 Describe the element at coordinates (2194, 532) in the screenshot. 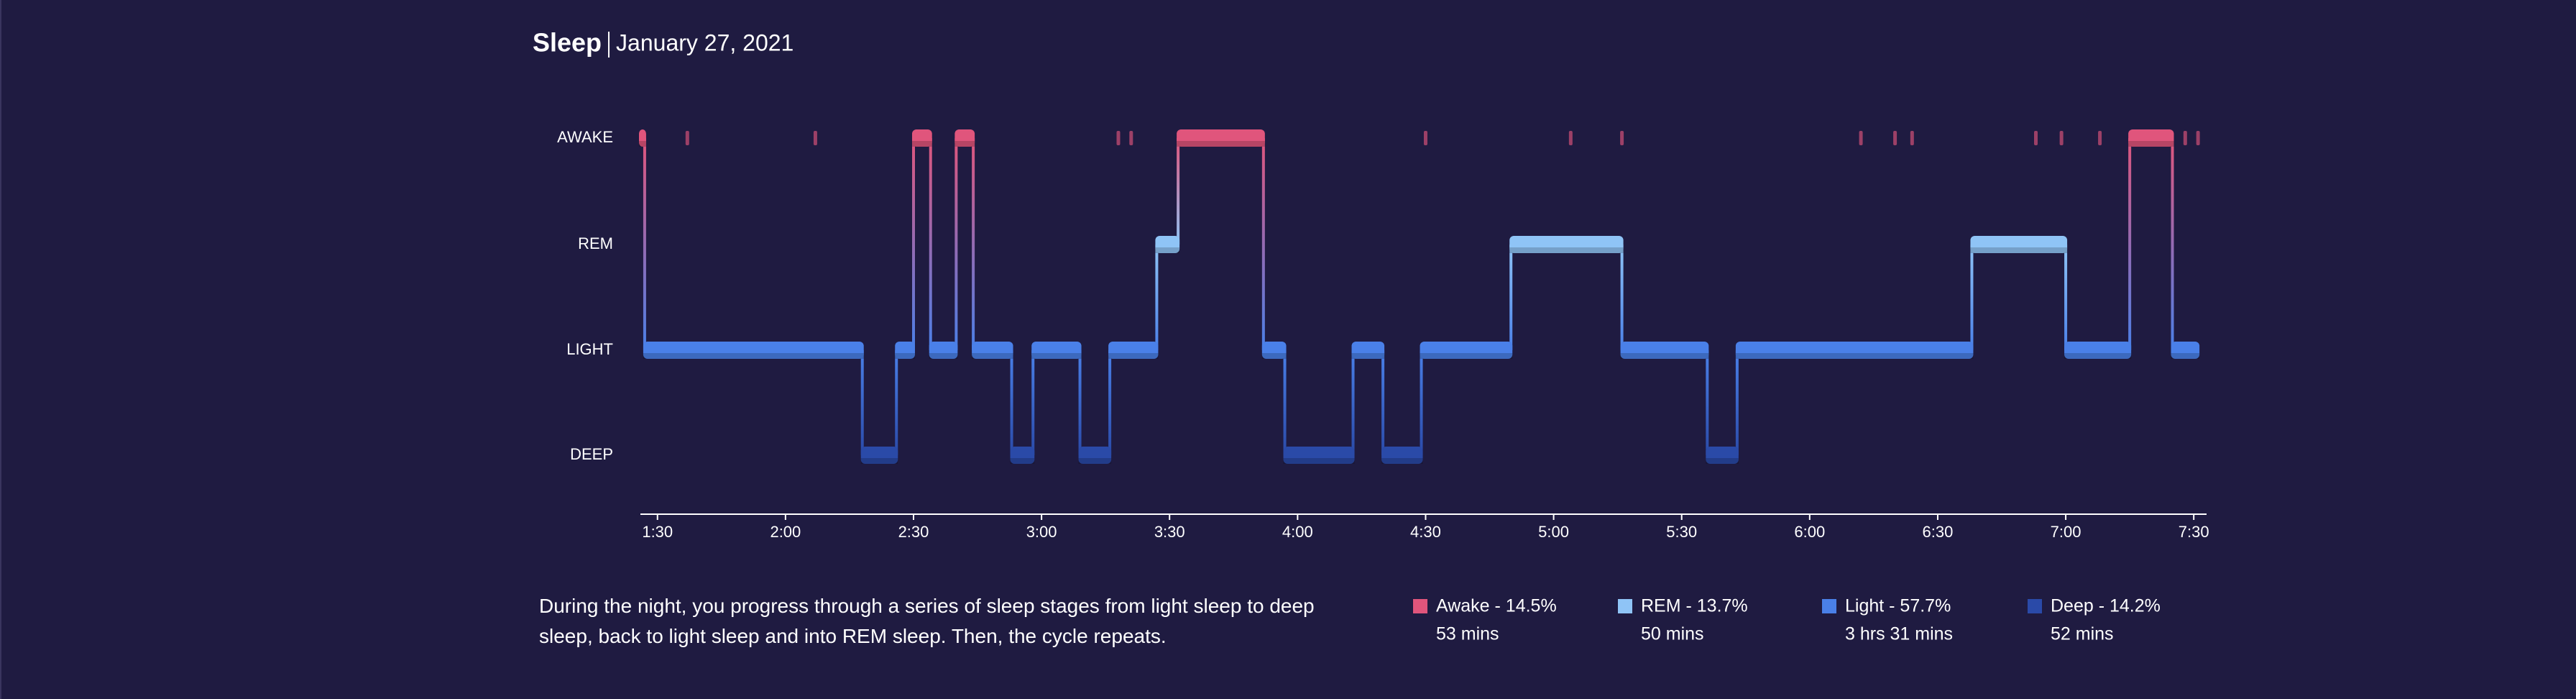

I see `x-tick-label: 7:30` at that location.